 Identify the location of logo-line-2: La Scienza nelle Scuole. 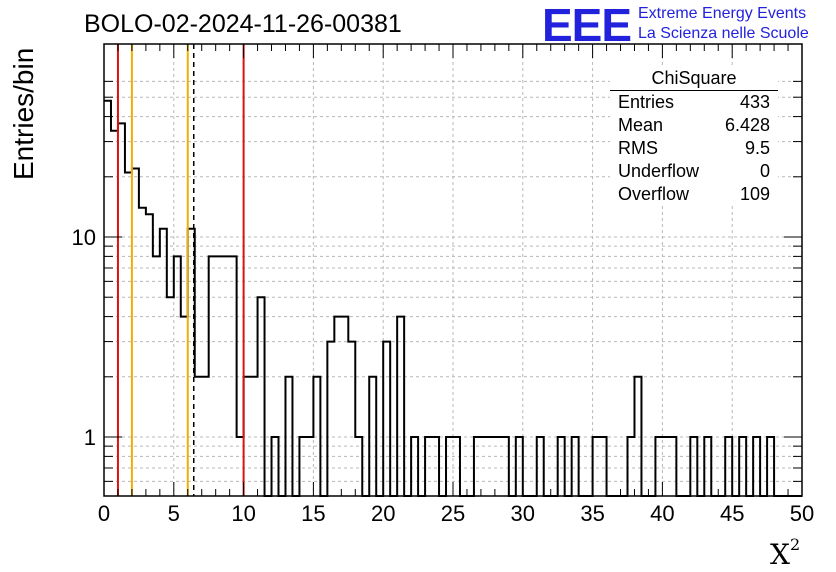
(723, 33).